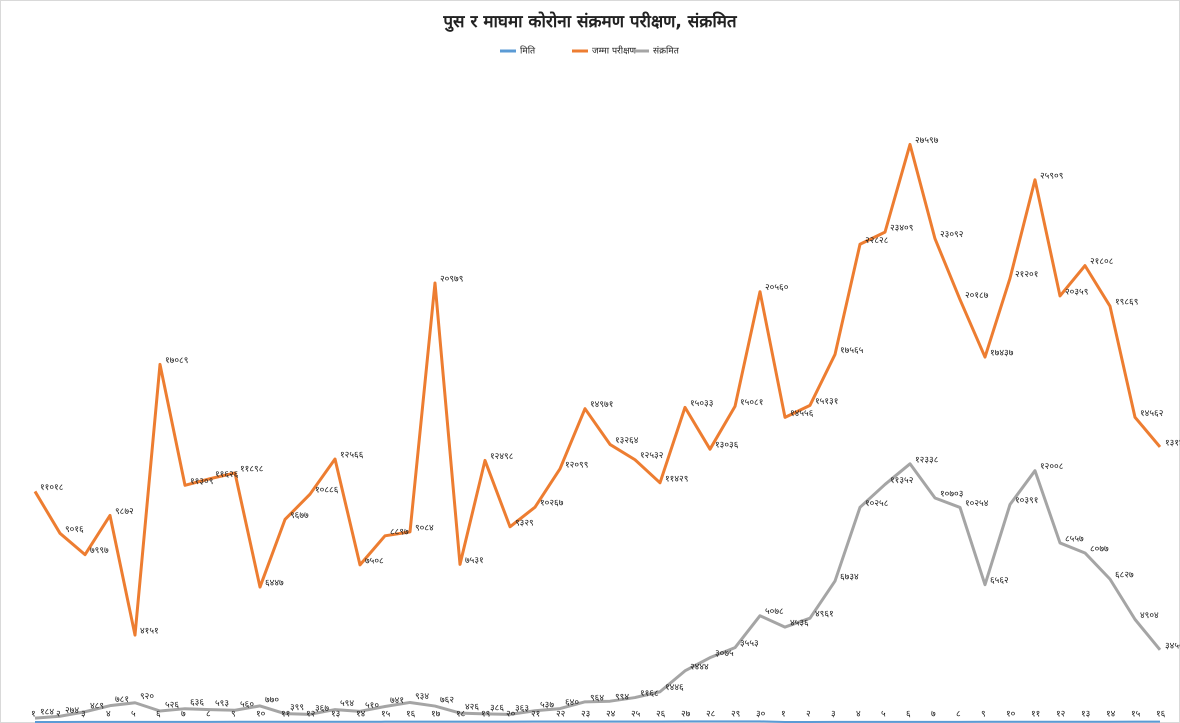 This screenshot has width=1180, height=723. Describe the element at coordinates (877, 504) in the screenshot. I see `data-label: १०२५८` at that location.